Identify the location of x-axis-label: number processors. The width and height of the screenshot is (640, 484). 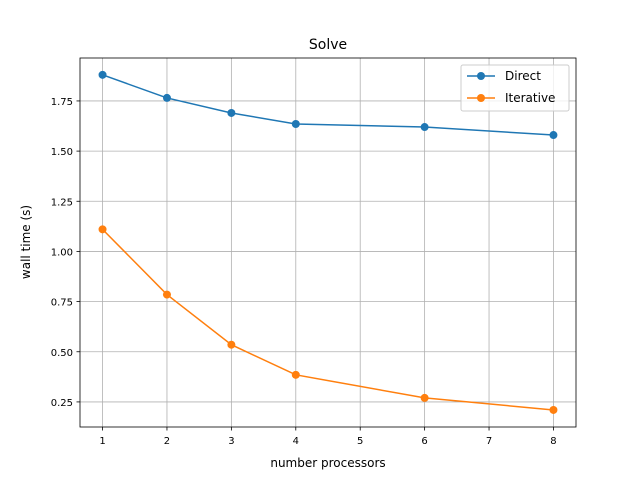
(327, 463).